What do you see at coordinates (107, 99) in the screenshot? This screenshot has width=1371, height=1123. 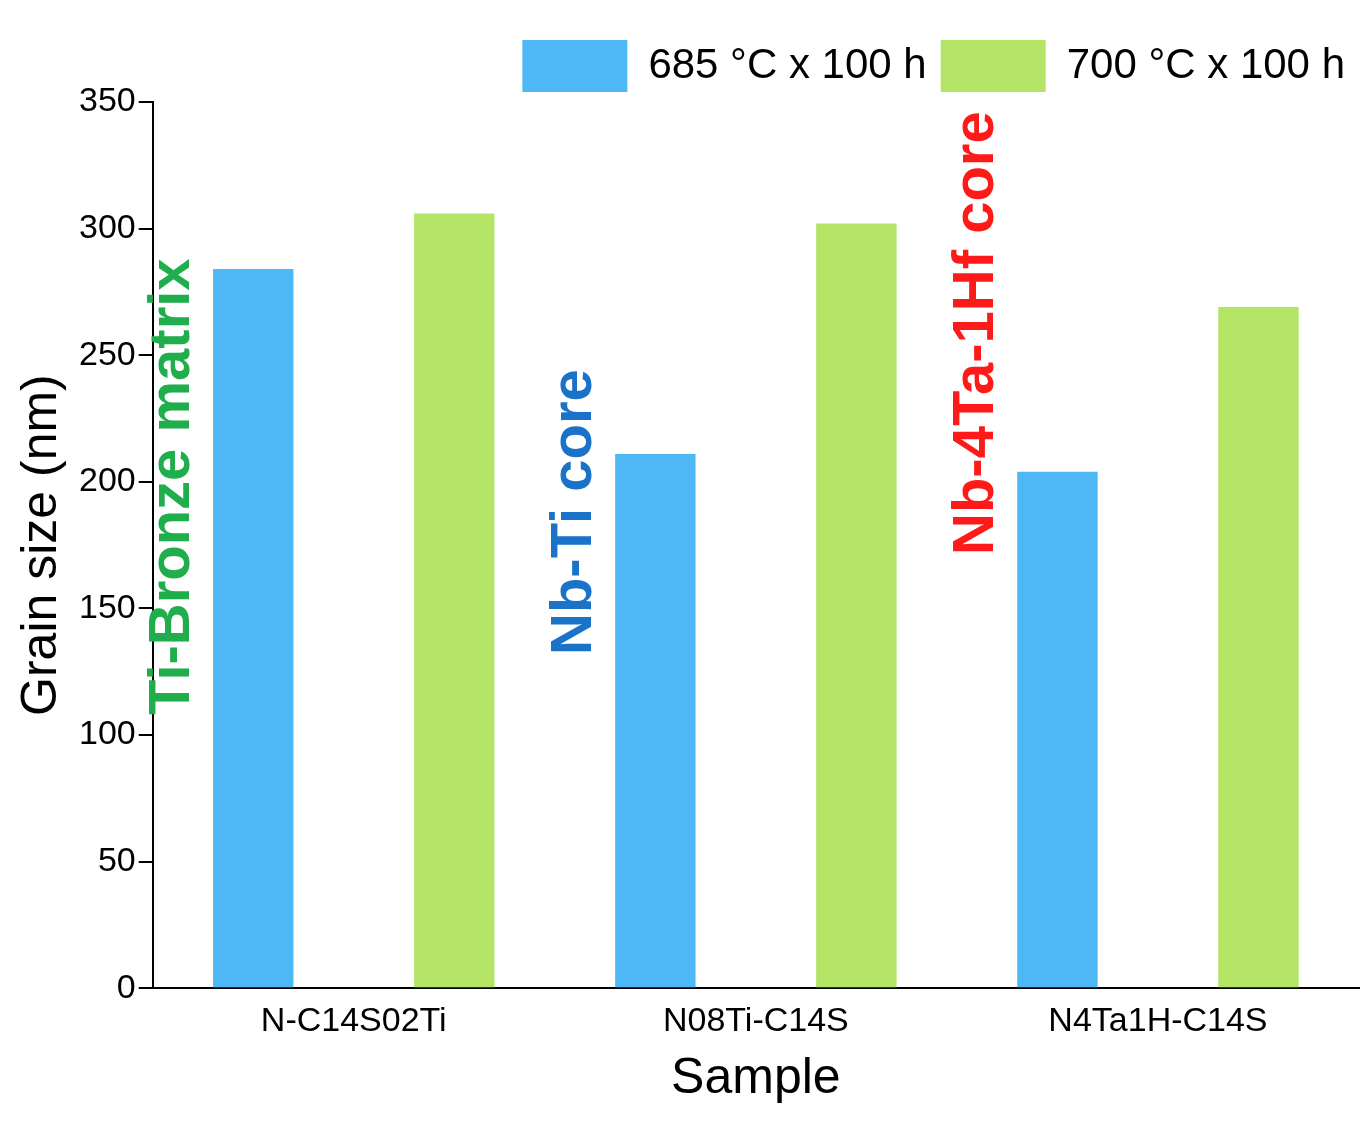 I see `y-tick-label: 350` at bounding box center [107, 99].